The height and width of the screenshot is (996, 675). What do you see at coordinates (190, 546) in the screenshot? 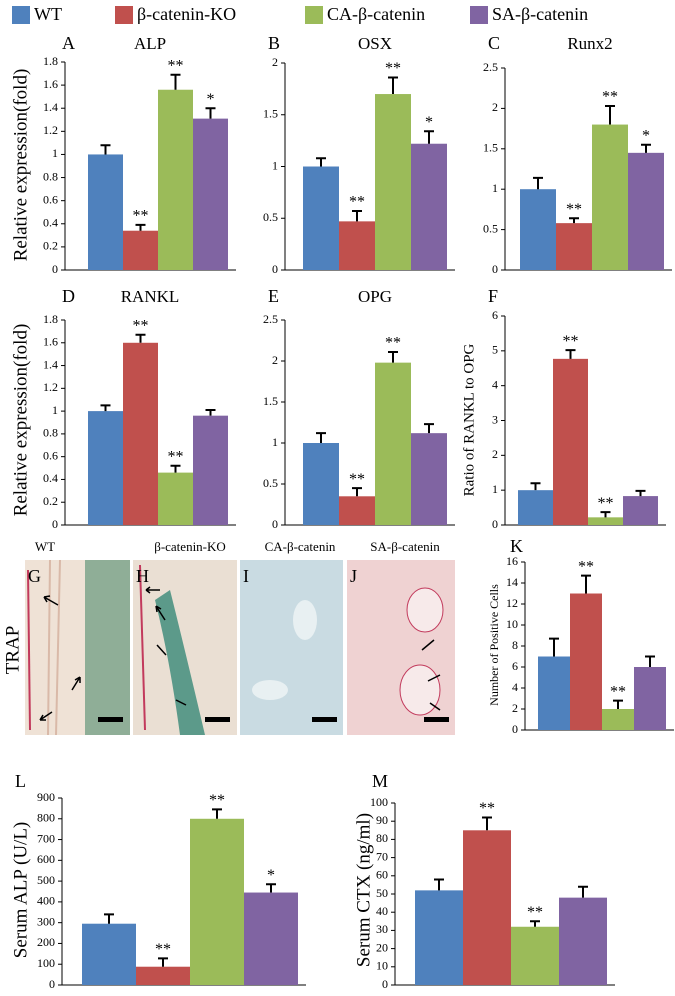
I see `image-caption: β-catenin-KO` at bounding box center [190, 546].